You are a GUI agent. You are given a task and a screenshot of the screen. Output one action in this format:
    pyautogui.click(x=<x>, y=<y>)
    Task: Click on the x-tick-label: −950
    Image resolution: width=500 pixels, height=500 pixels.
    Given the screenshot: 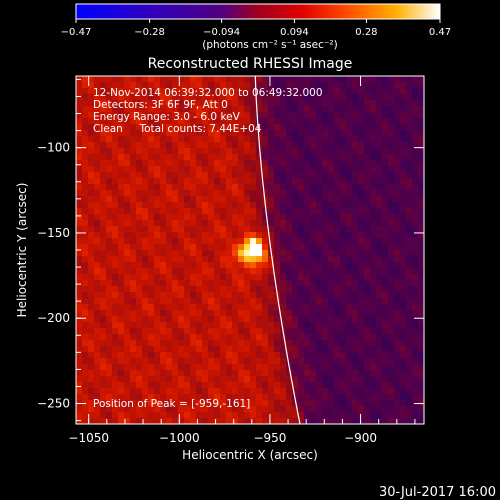 What is the action you would take?
    pyautogui.click(x=269, y=438)
    